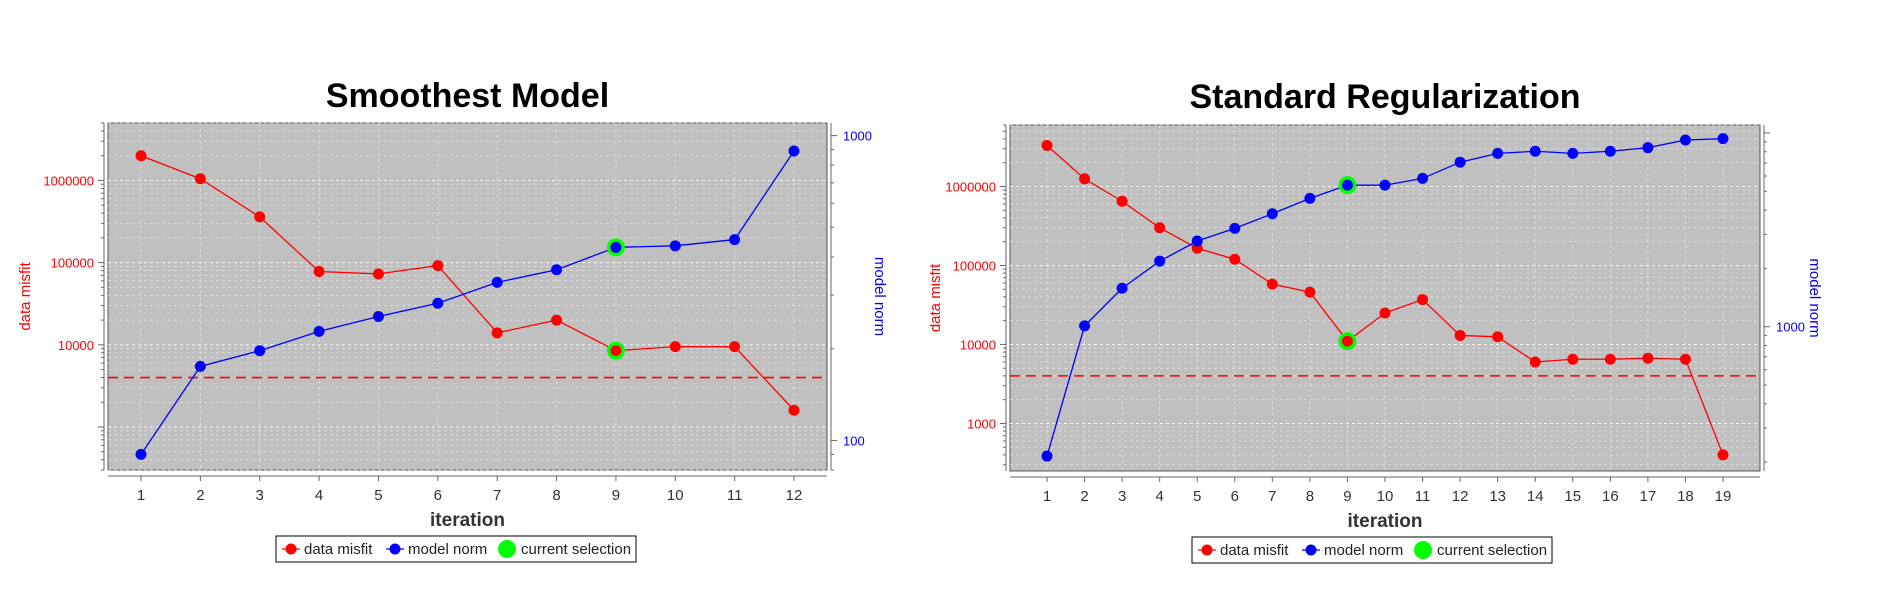  I want to click on chart-title: Standard Regularization, so click(1384, 97).